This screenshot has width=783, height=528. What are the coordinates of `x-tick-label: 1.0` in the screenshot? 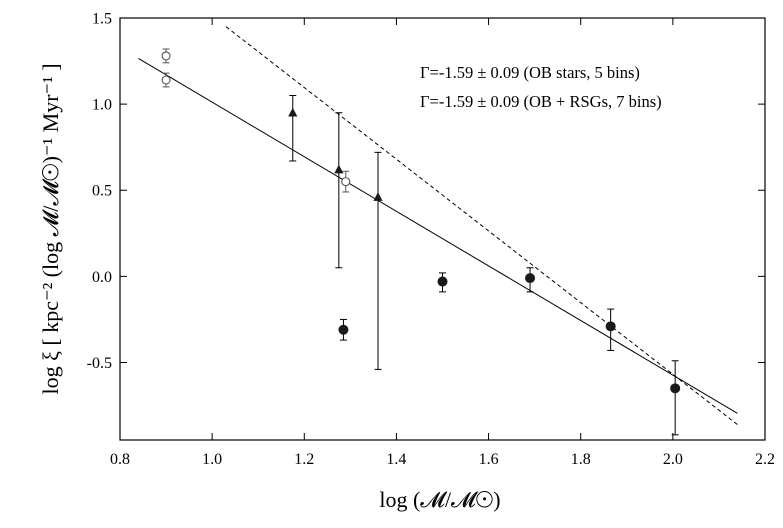 It's located at (212, 459).